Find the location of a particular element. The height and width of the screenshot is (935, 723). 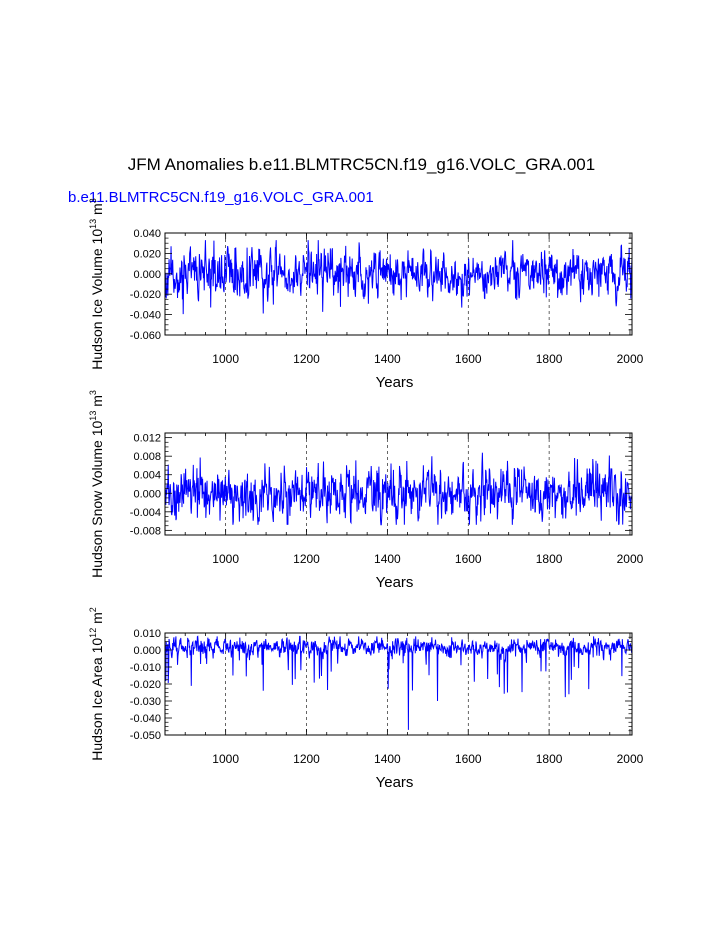

y-axis-label: Hudson Ice Volume 1013 m3 is located at coordinates (96, 283).